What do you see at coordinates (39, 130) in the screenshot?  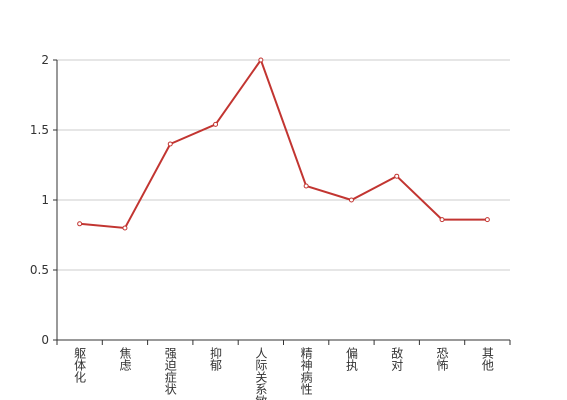 I see `y-tick-label: 1.5` at bounding box center [39, 130].